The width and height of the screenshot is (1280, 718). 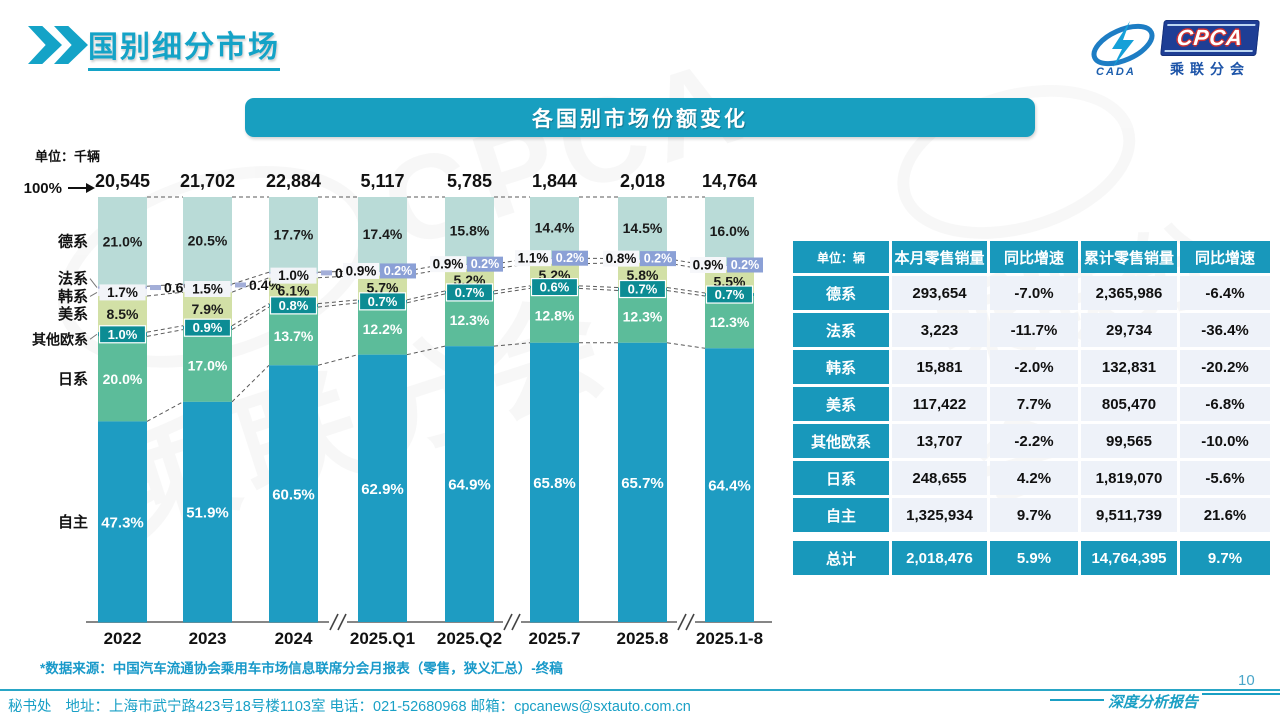 I want to click on table-spacer-row, so click(x=1031, y=536).